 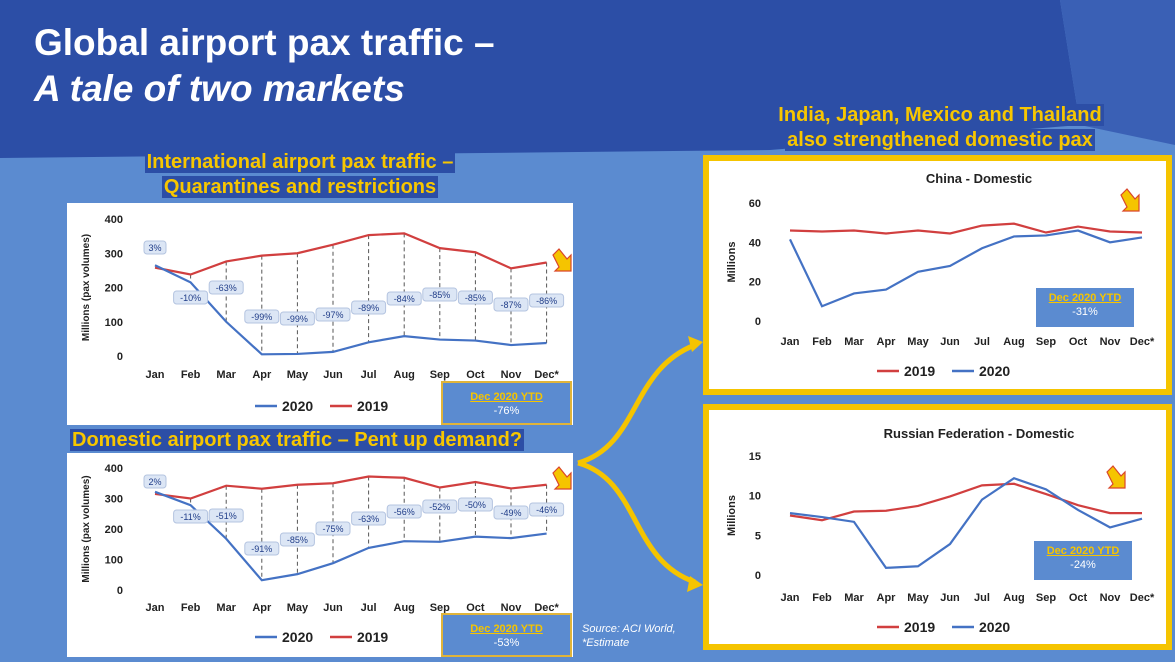 What do you see at coordinates (695, 344) in the screenshot?
I see `arrow-to-china-head` at bounding box center [695, 344].